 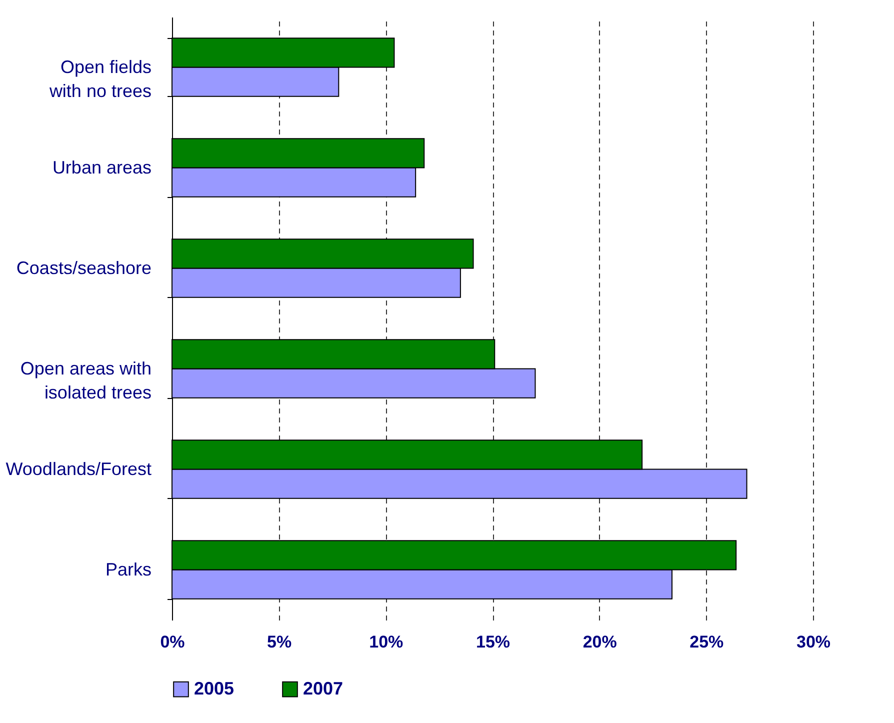 What do you see at coordinates (100, 78) in the screenshot?
I see `y-tick-label: Open fields with no trees` at bounding box center [100, 78].